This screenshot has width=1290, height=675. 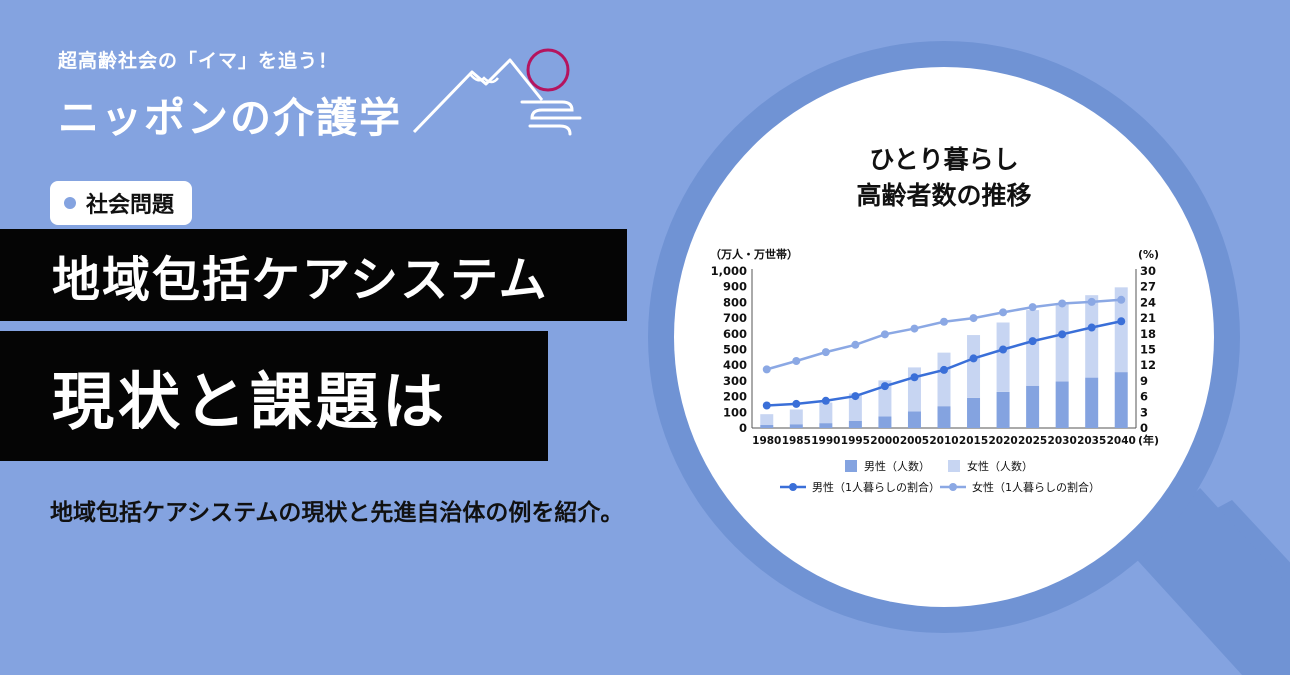 I want to click on headline-line-1: 地域包括ケアシステム, so click(x=313, y=275).